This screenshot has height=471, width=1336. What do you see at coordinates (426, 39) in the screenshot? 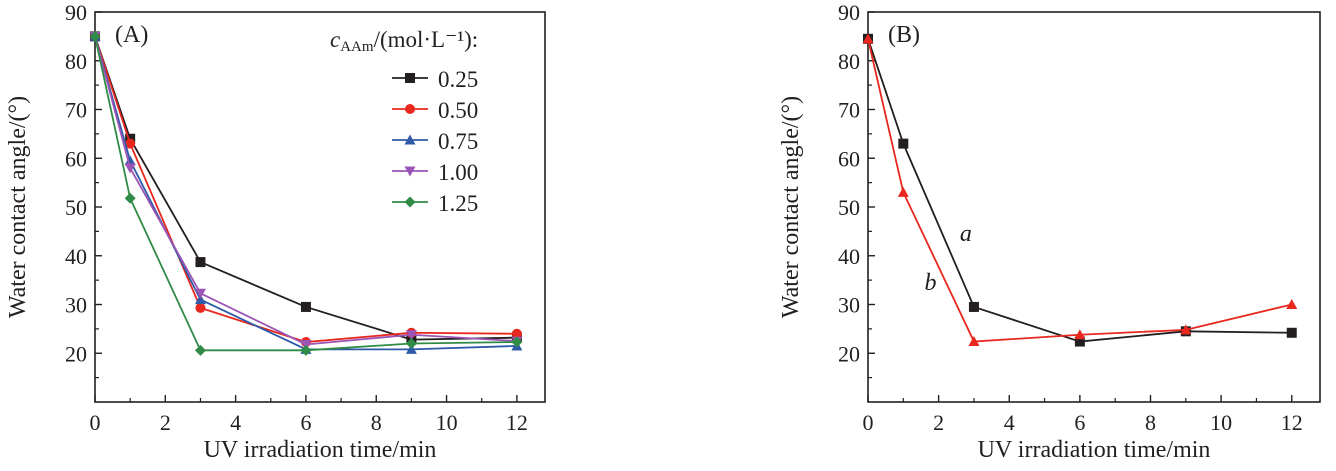
I see `legend-title-unit: /(mol·L⁻¹):` at bounding box center [426, 39].